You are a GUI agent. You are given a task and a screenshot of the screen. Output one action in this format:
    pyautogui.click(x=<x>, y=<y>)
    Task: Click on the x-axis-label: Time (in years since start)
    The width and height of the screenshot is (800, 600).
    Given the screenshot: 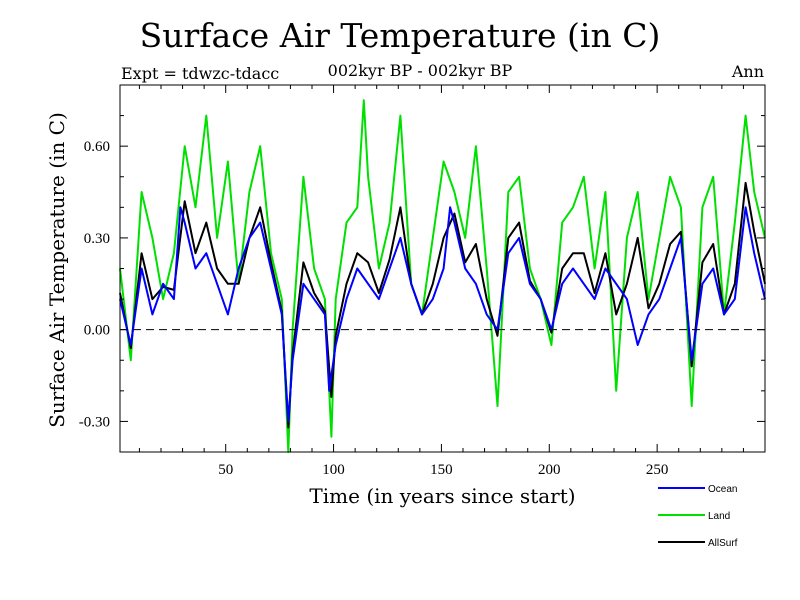 What is the action you would take?
    pyautogui.click(x=442, y=496)
    